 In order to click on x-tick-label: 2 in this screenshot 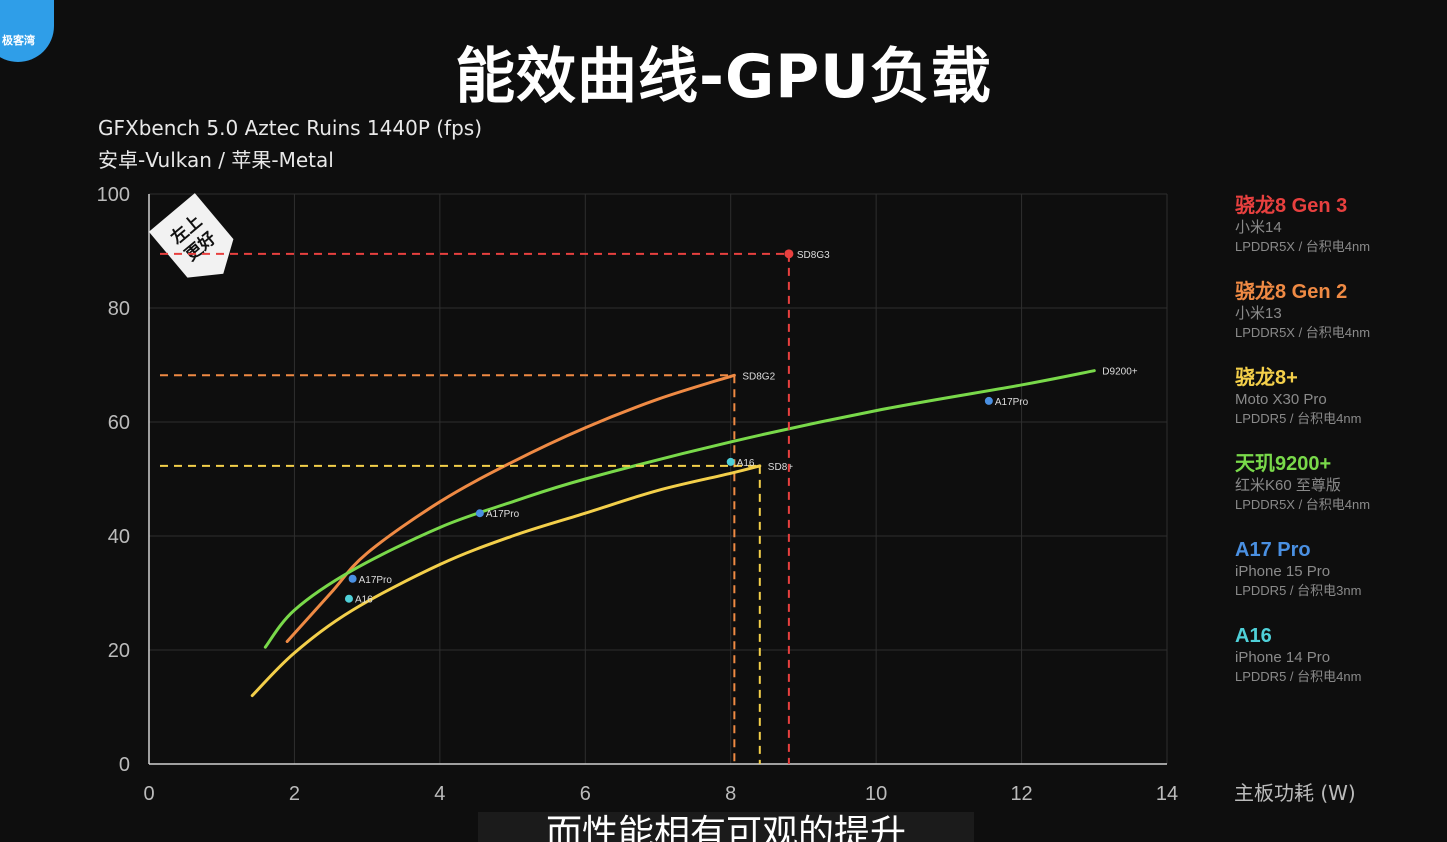, I will do `click(294, 794)`.